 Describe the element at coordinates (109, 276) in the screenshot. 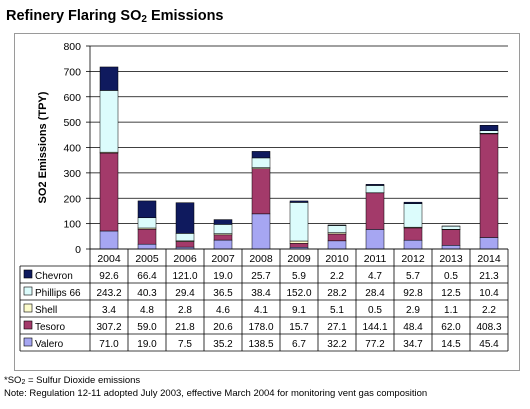

I see `data-table-cell: 92.6` at that location.